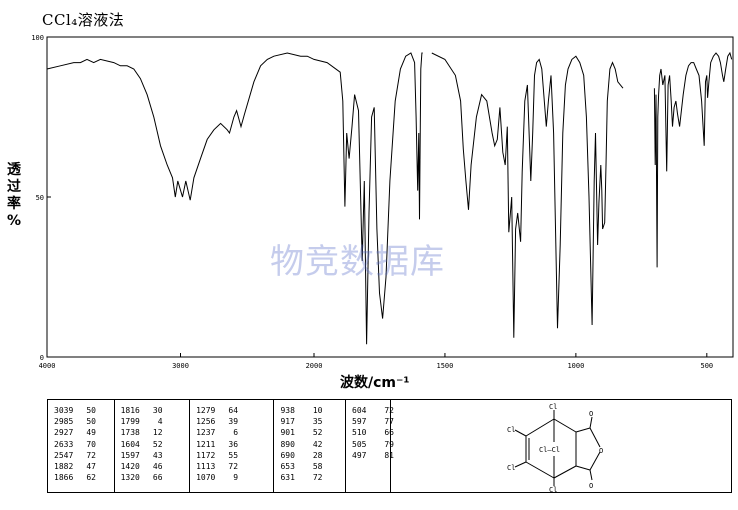 This screenshot has width=738, height=510. Describe the element at coordinates (130, 410) in the screenshot. I see `peak-wavenumber: 1816` at that location.